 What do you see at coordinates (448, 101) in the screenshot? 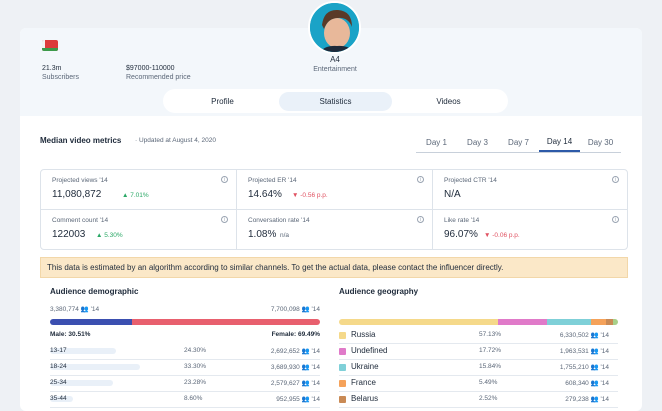
I see `tab-videos: Videos` at bounding box center [448, 101].